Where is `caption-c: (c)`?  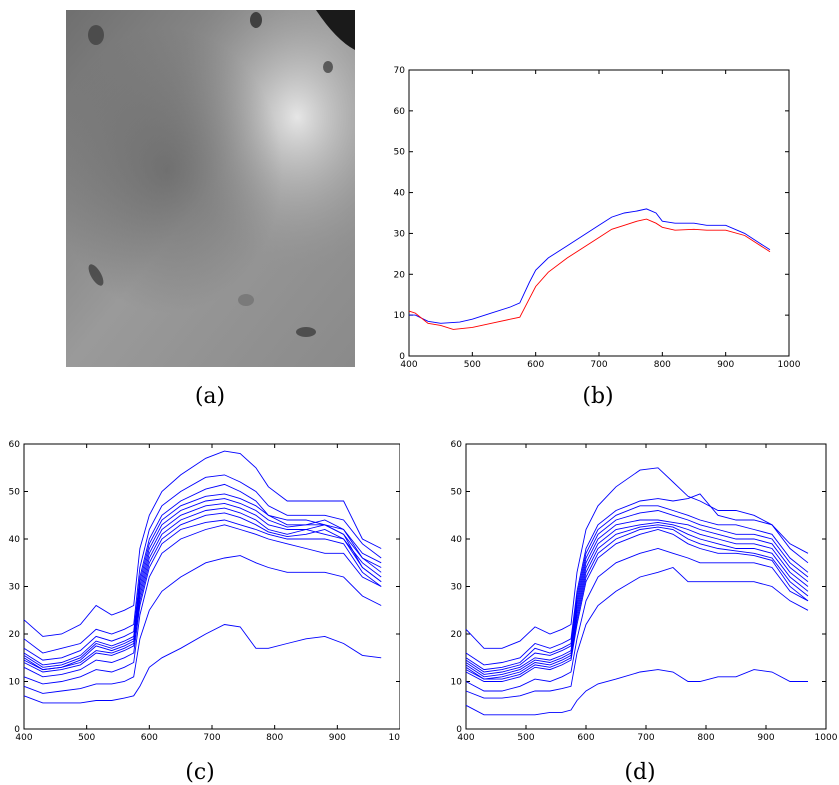
caption-c: (c) is located at coordinates (200, 772).